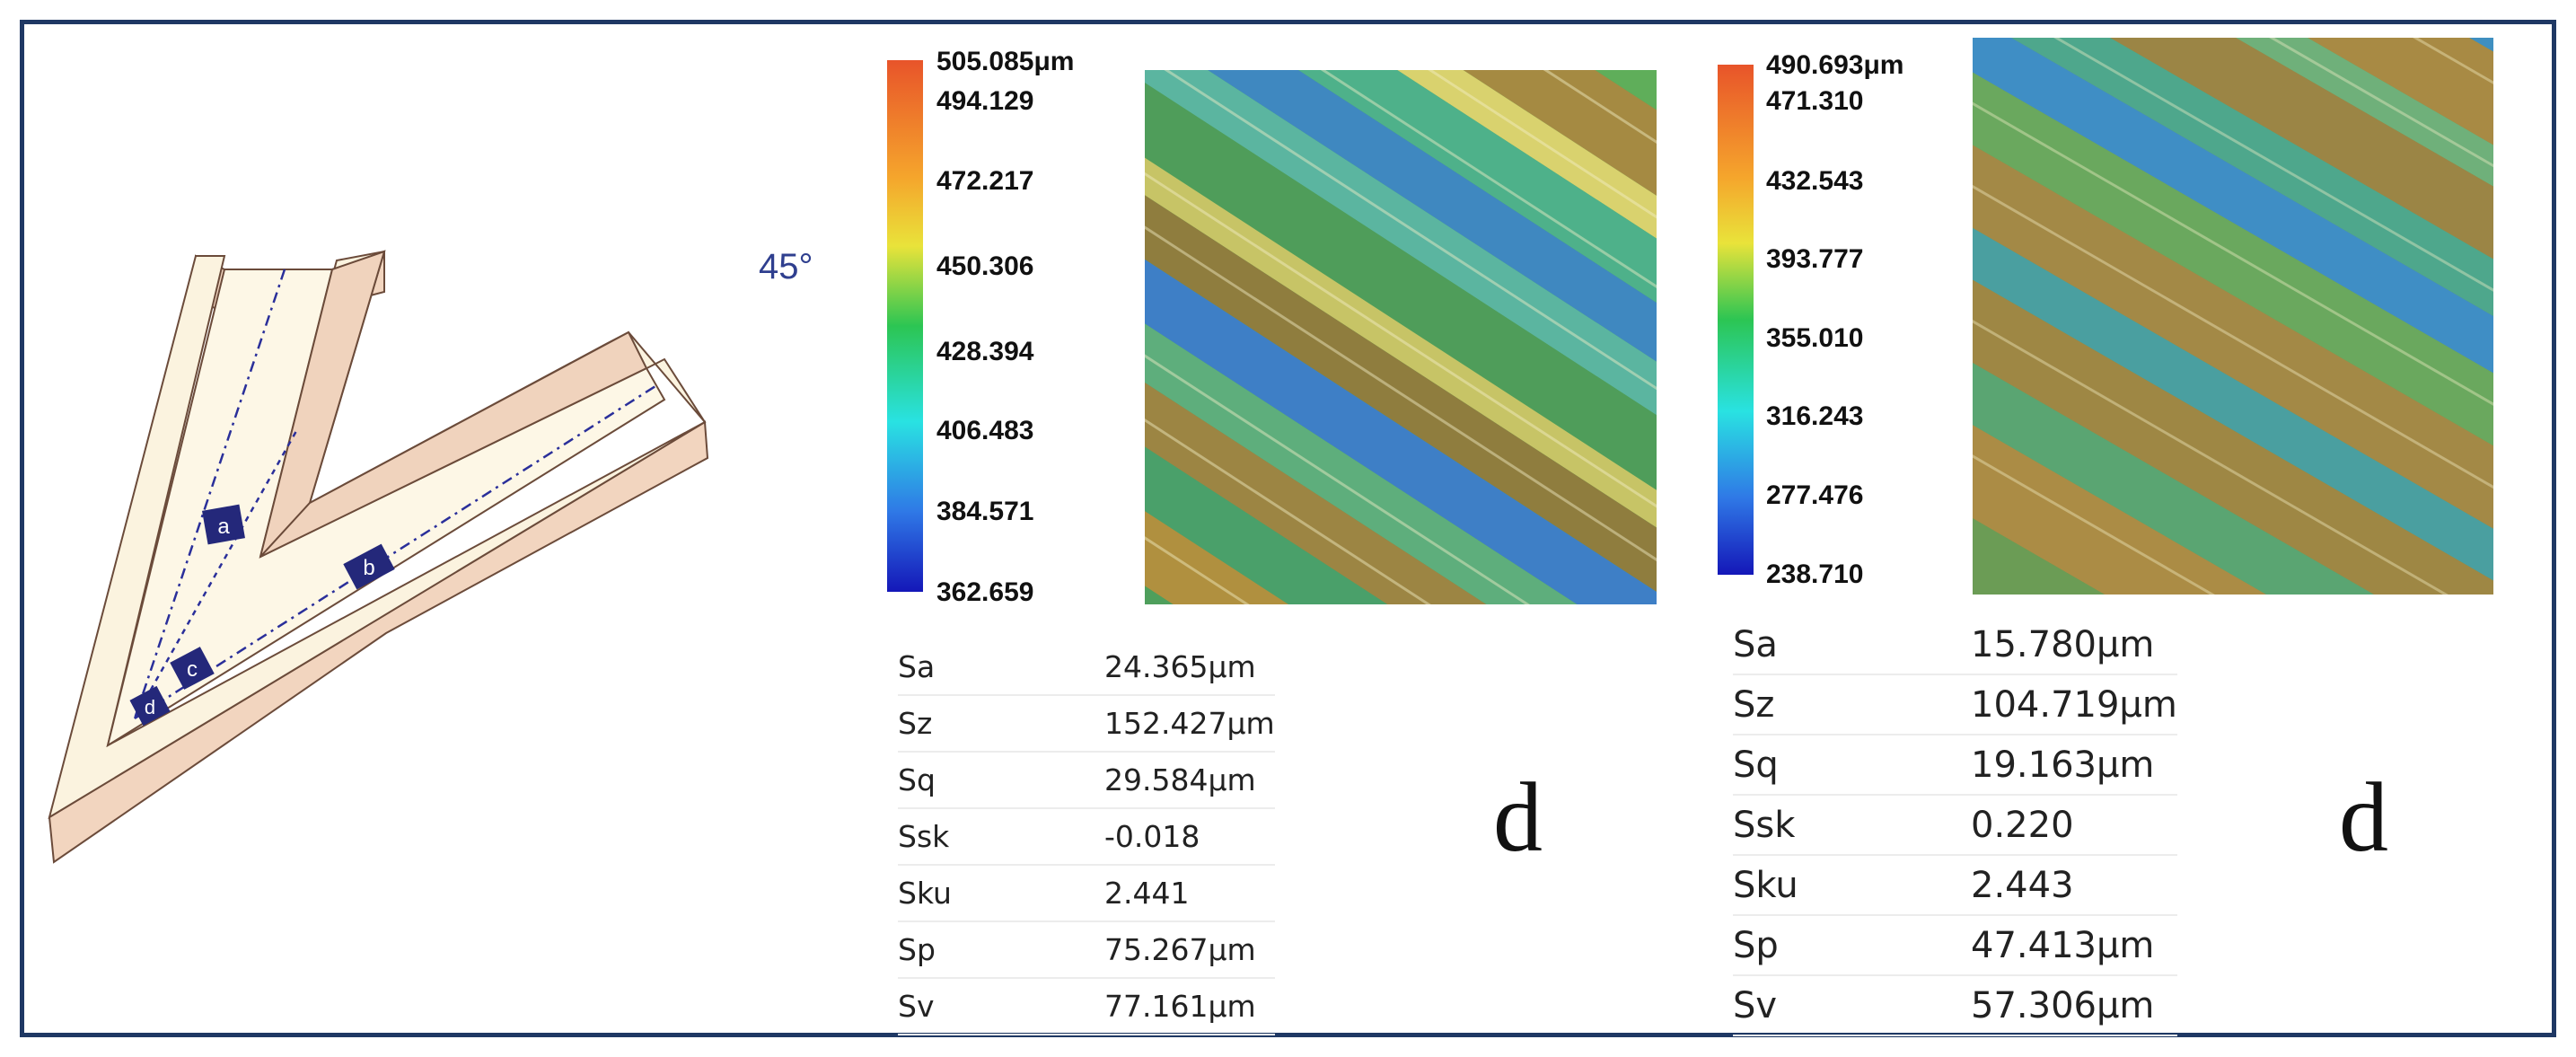 This screenshot has width=2576, height=1057. I want to click on param-value: 2.443, so click(2074, 886).